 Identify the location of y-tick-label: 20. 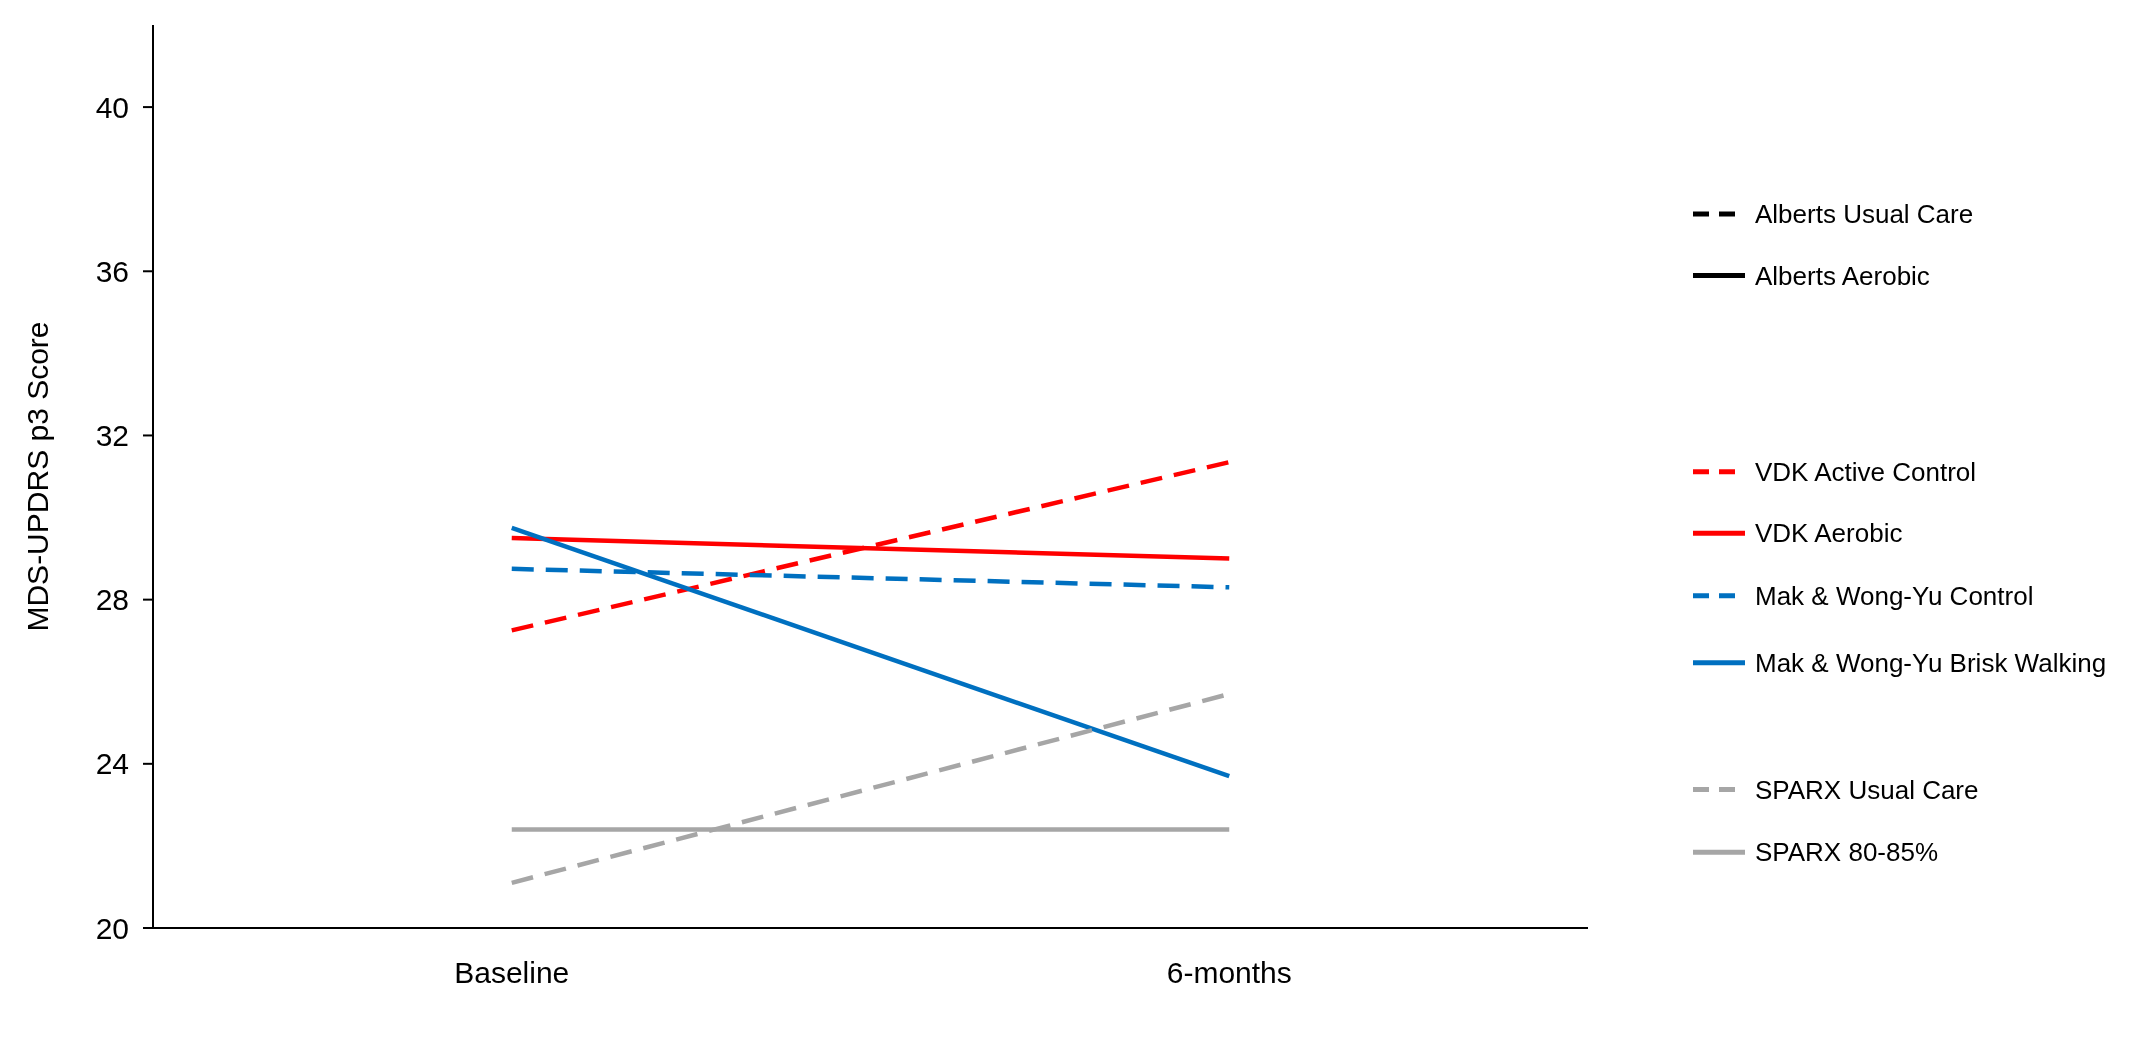
(112, 928).